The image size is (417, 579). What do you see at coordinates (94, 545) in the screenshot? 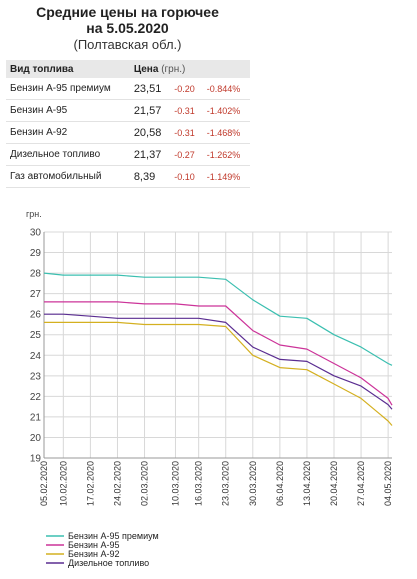
I see `legend-label: Бензин А-95` at bounding box center [94, 545].